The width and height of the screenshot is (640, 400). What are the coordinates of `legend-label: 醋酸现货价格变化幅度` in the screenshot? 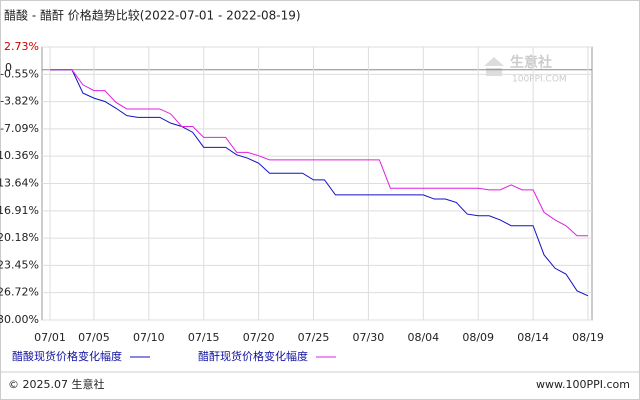 It's located at (67, 356).